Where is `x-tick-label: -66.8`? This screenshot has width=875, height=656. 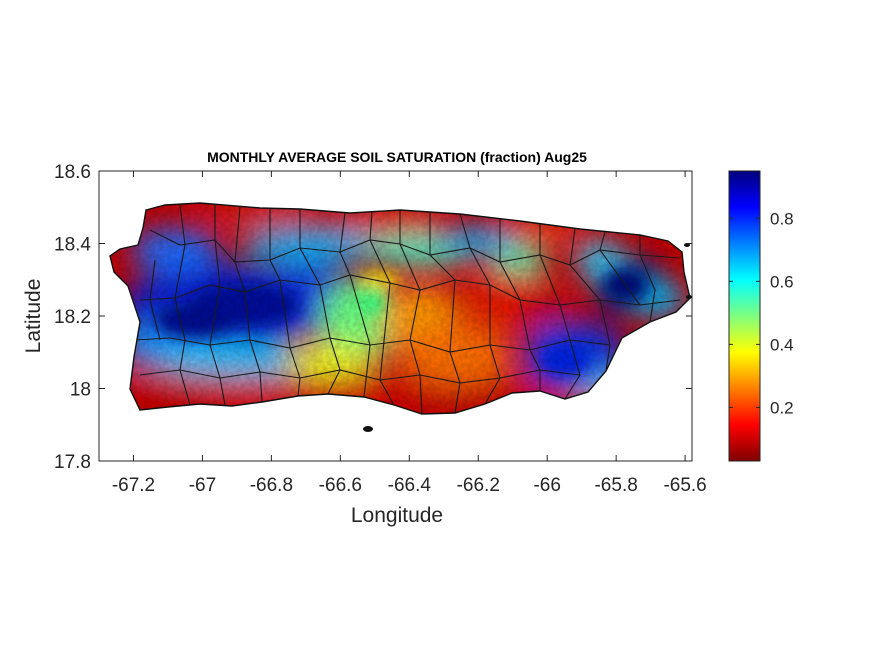
x-tick-label: -66.8 is located at coordinates (271, 485).